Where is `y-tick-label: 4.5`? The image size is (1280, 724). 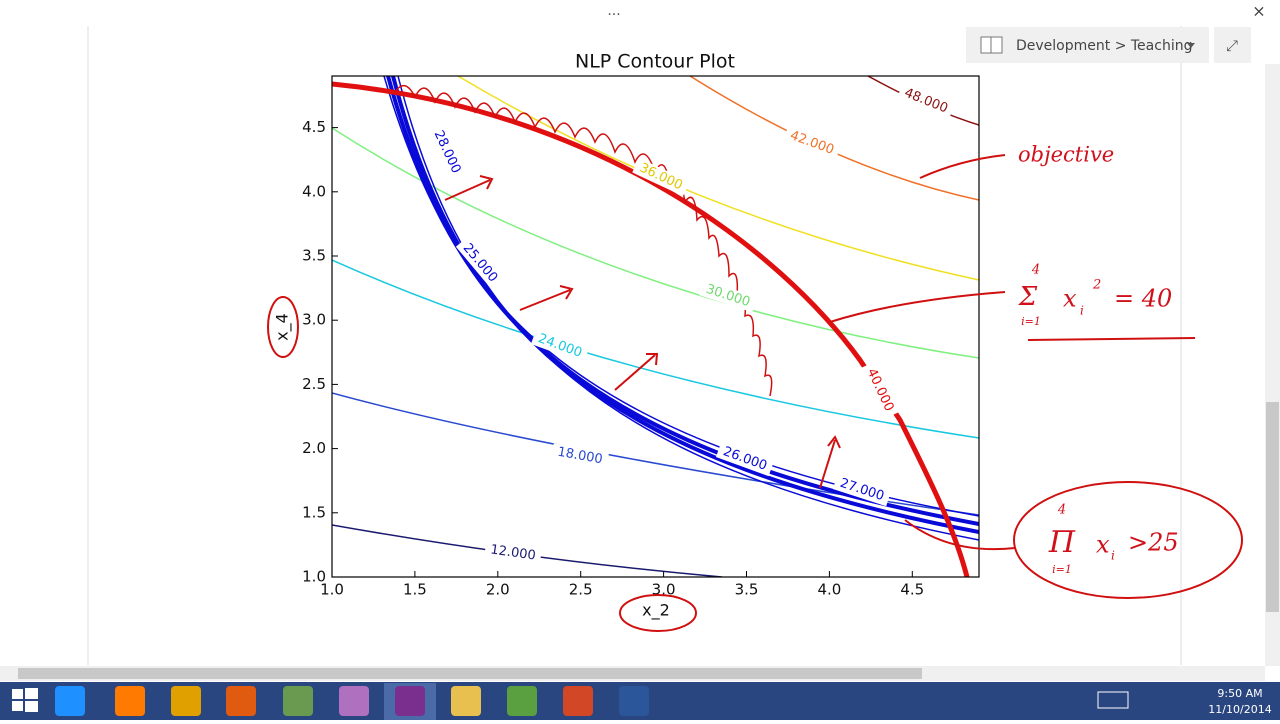
y-tick-label: 4.5 is located at coordinates (314, 127).